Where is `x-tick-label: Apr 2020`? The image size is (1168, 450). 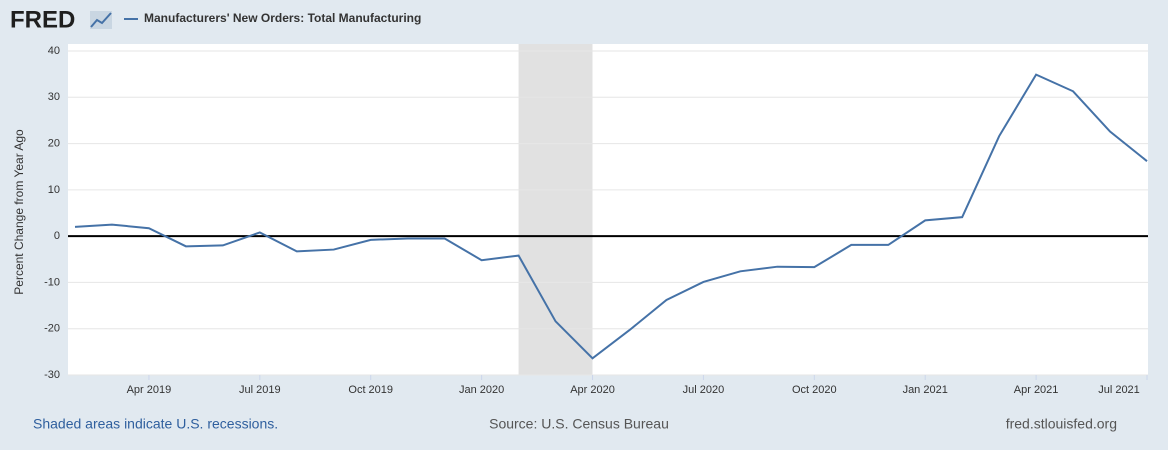
x-tick-label: Apr 2020 is located at coordinates (592, 390).